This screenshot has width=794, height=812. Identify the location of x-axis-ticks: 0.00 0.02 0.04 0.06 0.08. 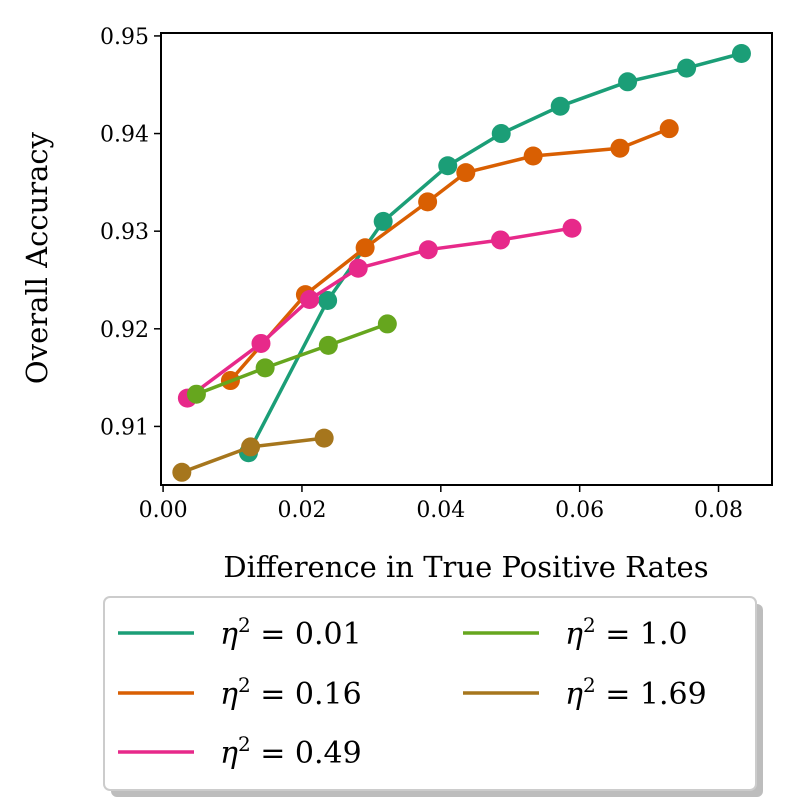
(441, 504).